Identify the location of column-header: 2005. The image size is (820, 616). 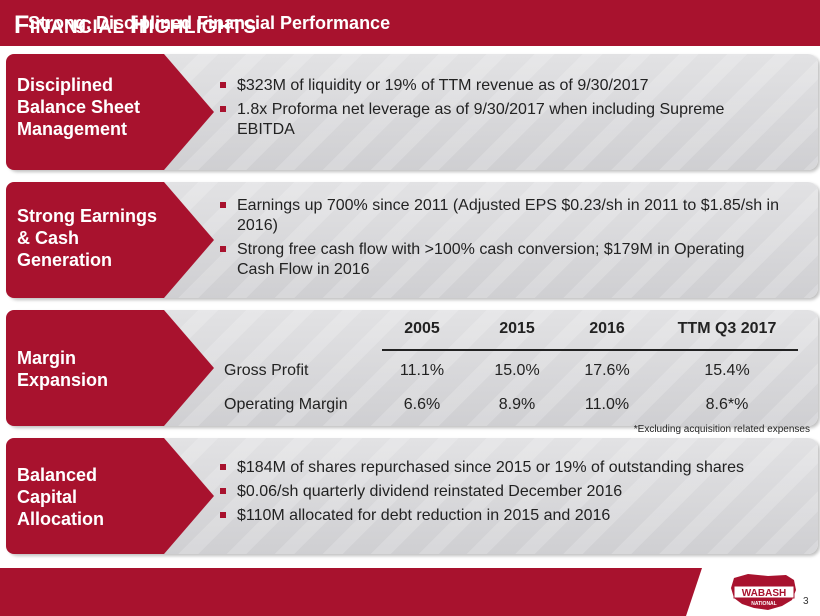
(422, 328).